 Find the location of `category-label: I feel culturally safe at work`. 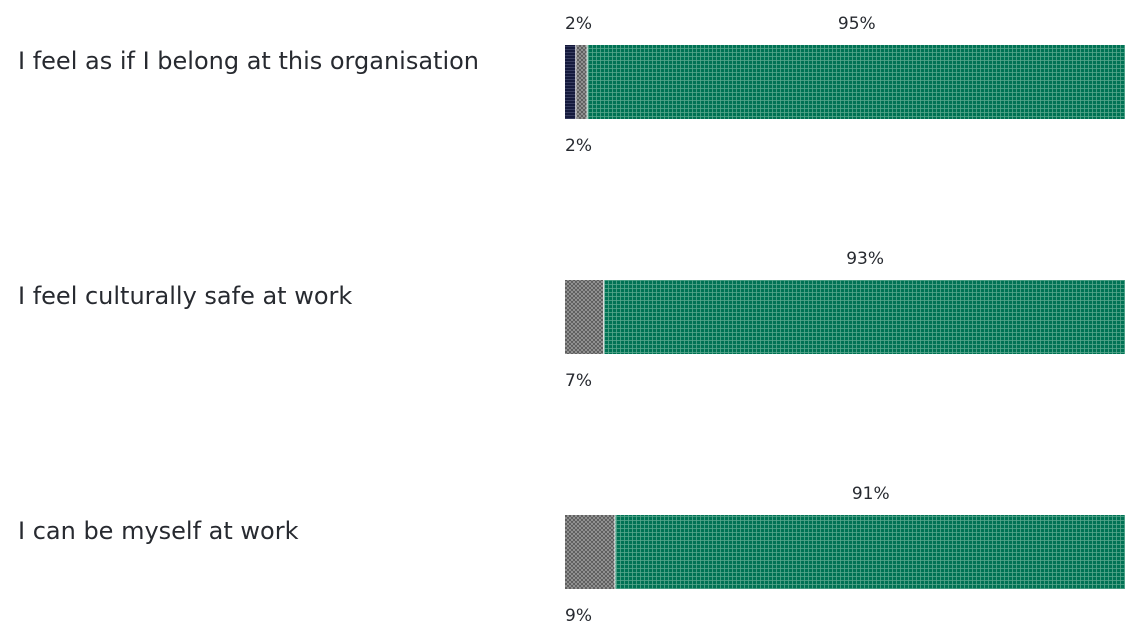

category-label: I feel culturally safe at work is located at coordinates (185, 296).